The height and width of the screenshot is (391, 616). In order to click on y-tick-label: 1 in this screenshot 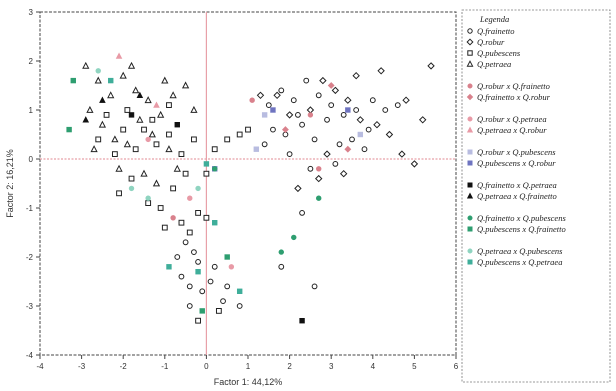, I will do `click(31, 110)`.